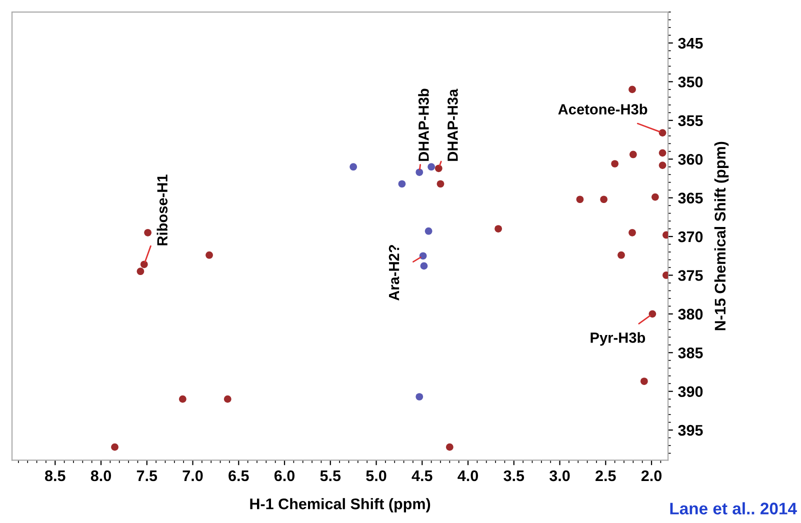 Image resolution: width=801 pixels, height=523 pixels. Describe the element at coordinates (690, 198) in the screenshot. I see `y-tick-label: 365` at that location.